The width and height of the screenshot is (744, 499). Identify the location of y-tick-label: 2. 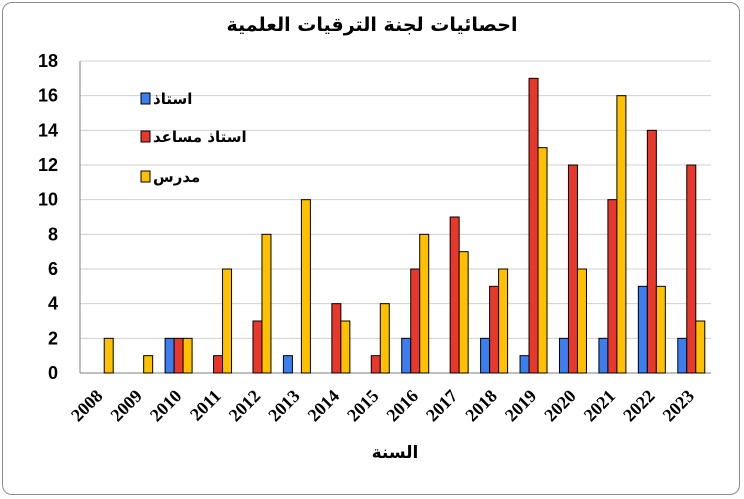
(53, 338).